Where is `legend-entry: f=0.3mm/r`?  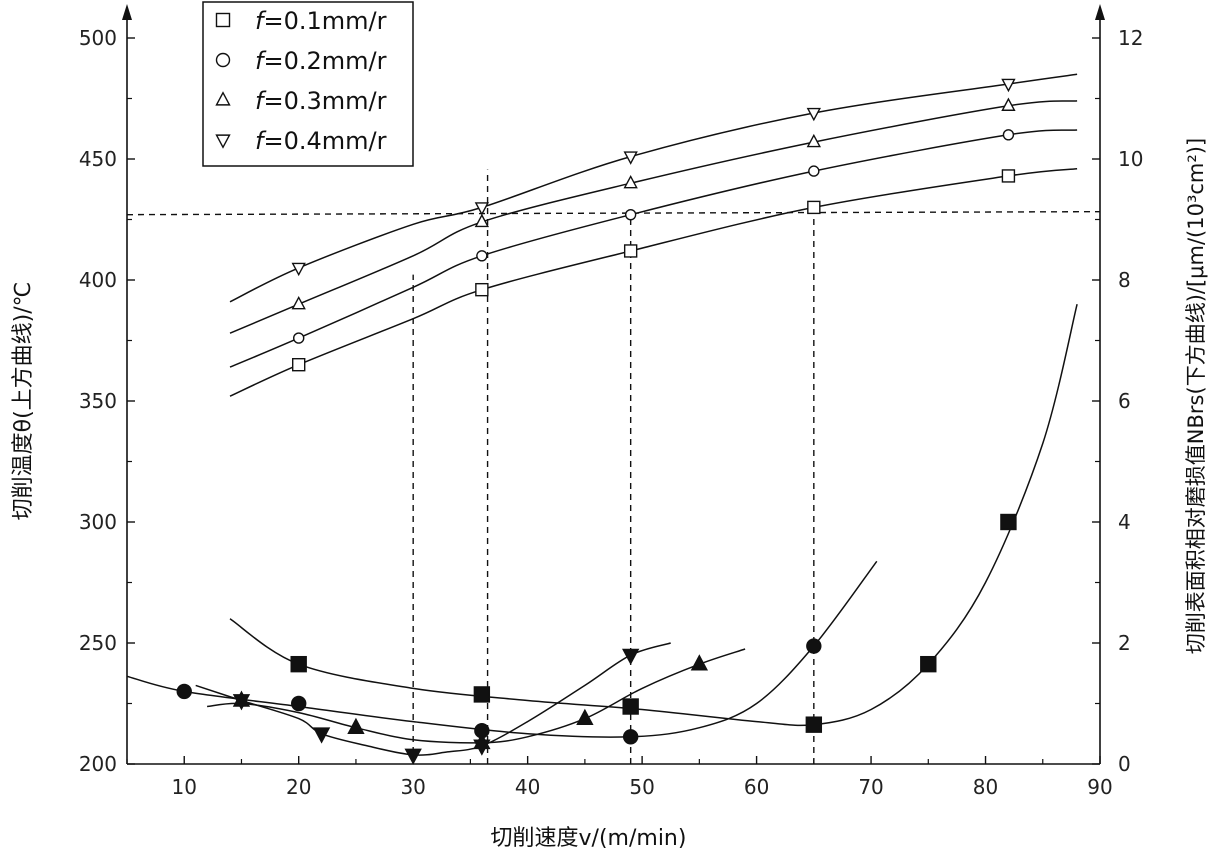
legend-entry: f=0.3mm/r is located at coordinates (321, 101).